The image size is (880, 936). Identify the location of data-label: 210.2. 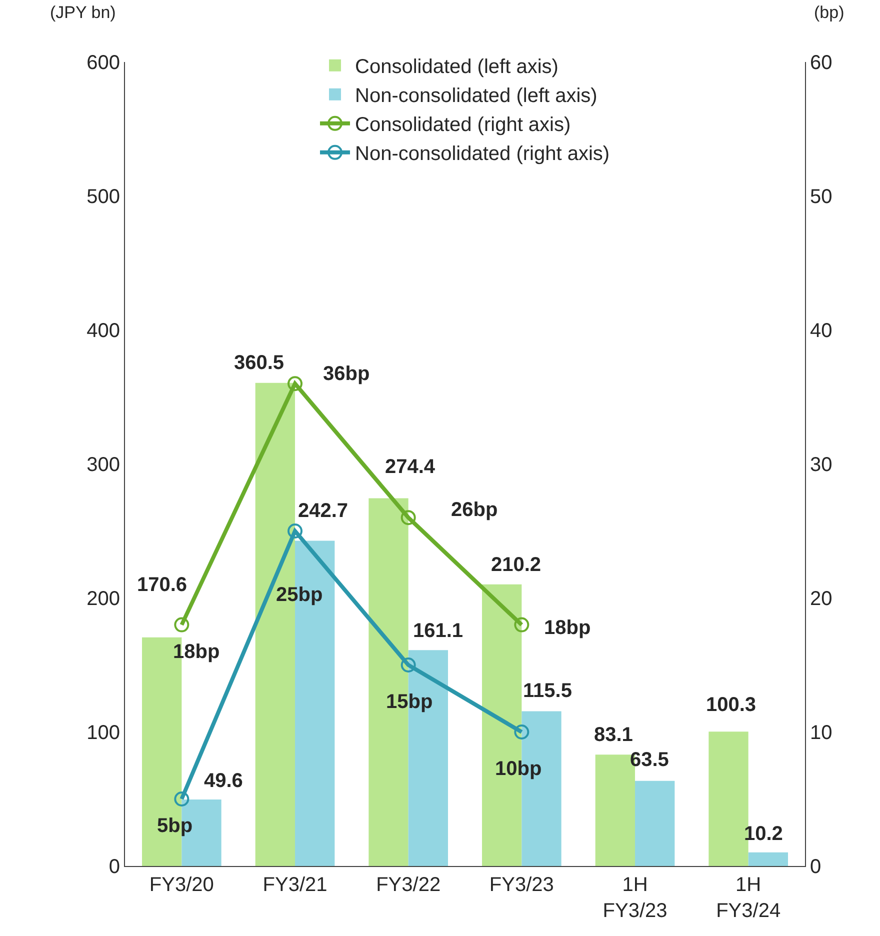
(516, 565).